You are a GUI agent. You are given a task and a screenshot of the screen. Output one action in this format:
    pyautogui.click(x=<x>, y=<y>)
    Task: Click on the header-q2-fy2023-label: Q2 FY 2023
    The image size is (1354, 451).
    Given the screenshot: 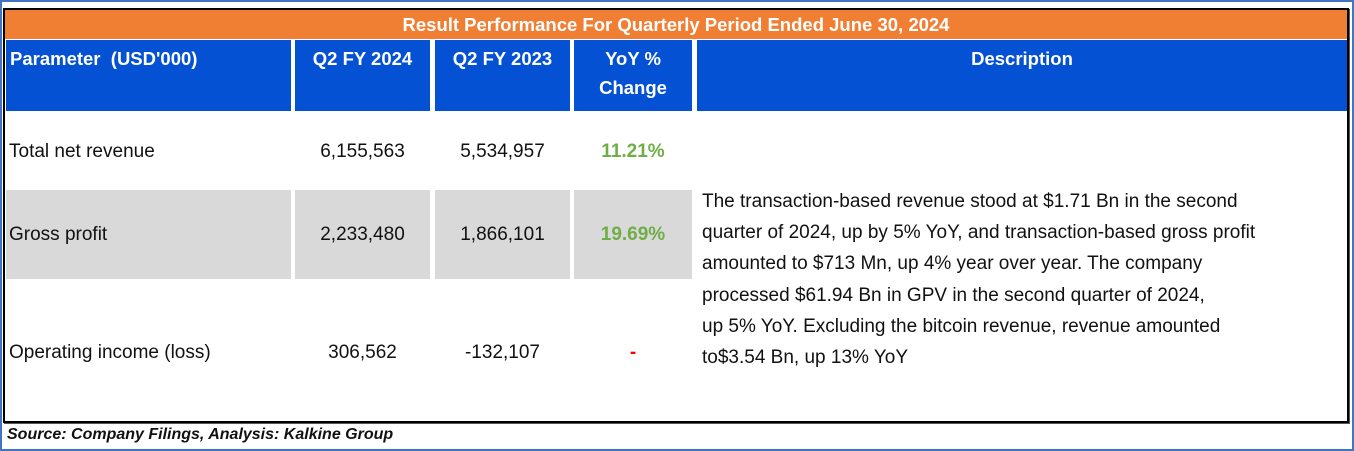 What is the action you would take?
    pyautogui.click(x=502, y=58)
    